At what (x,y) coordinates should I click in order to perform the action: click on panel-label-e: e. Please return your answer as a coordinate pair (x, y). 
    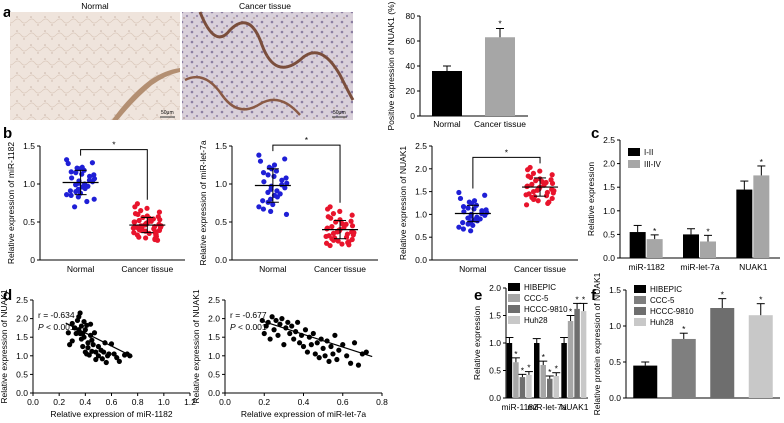
    Looking at the image, I should click on (478, 295).